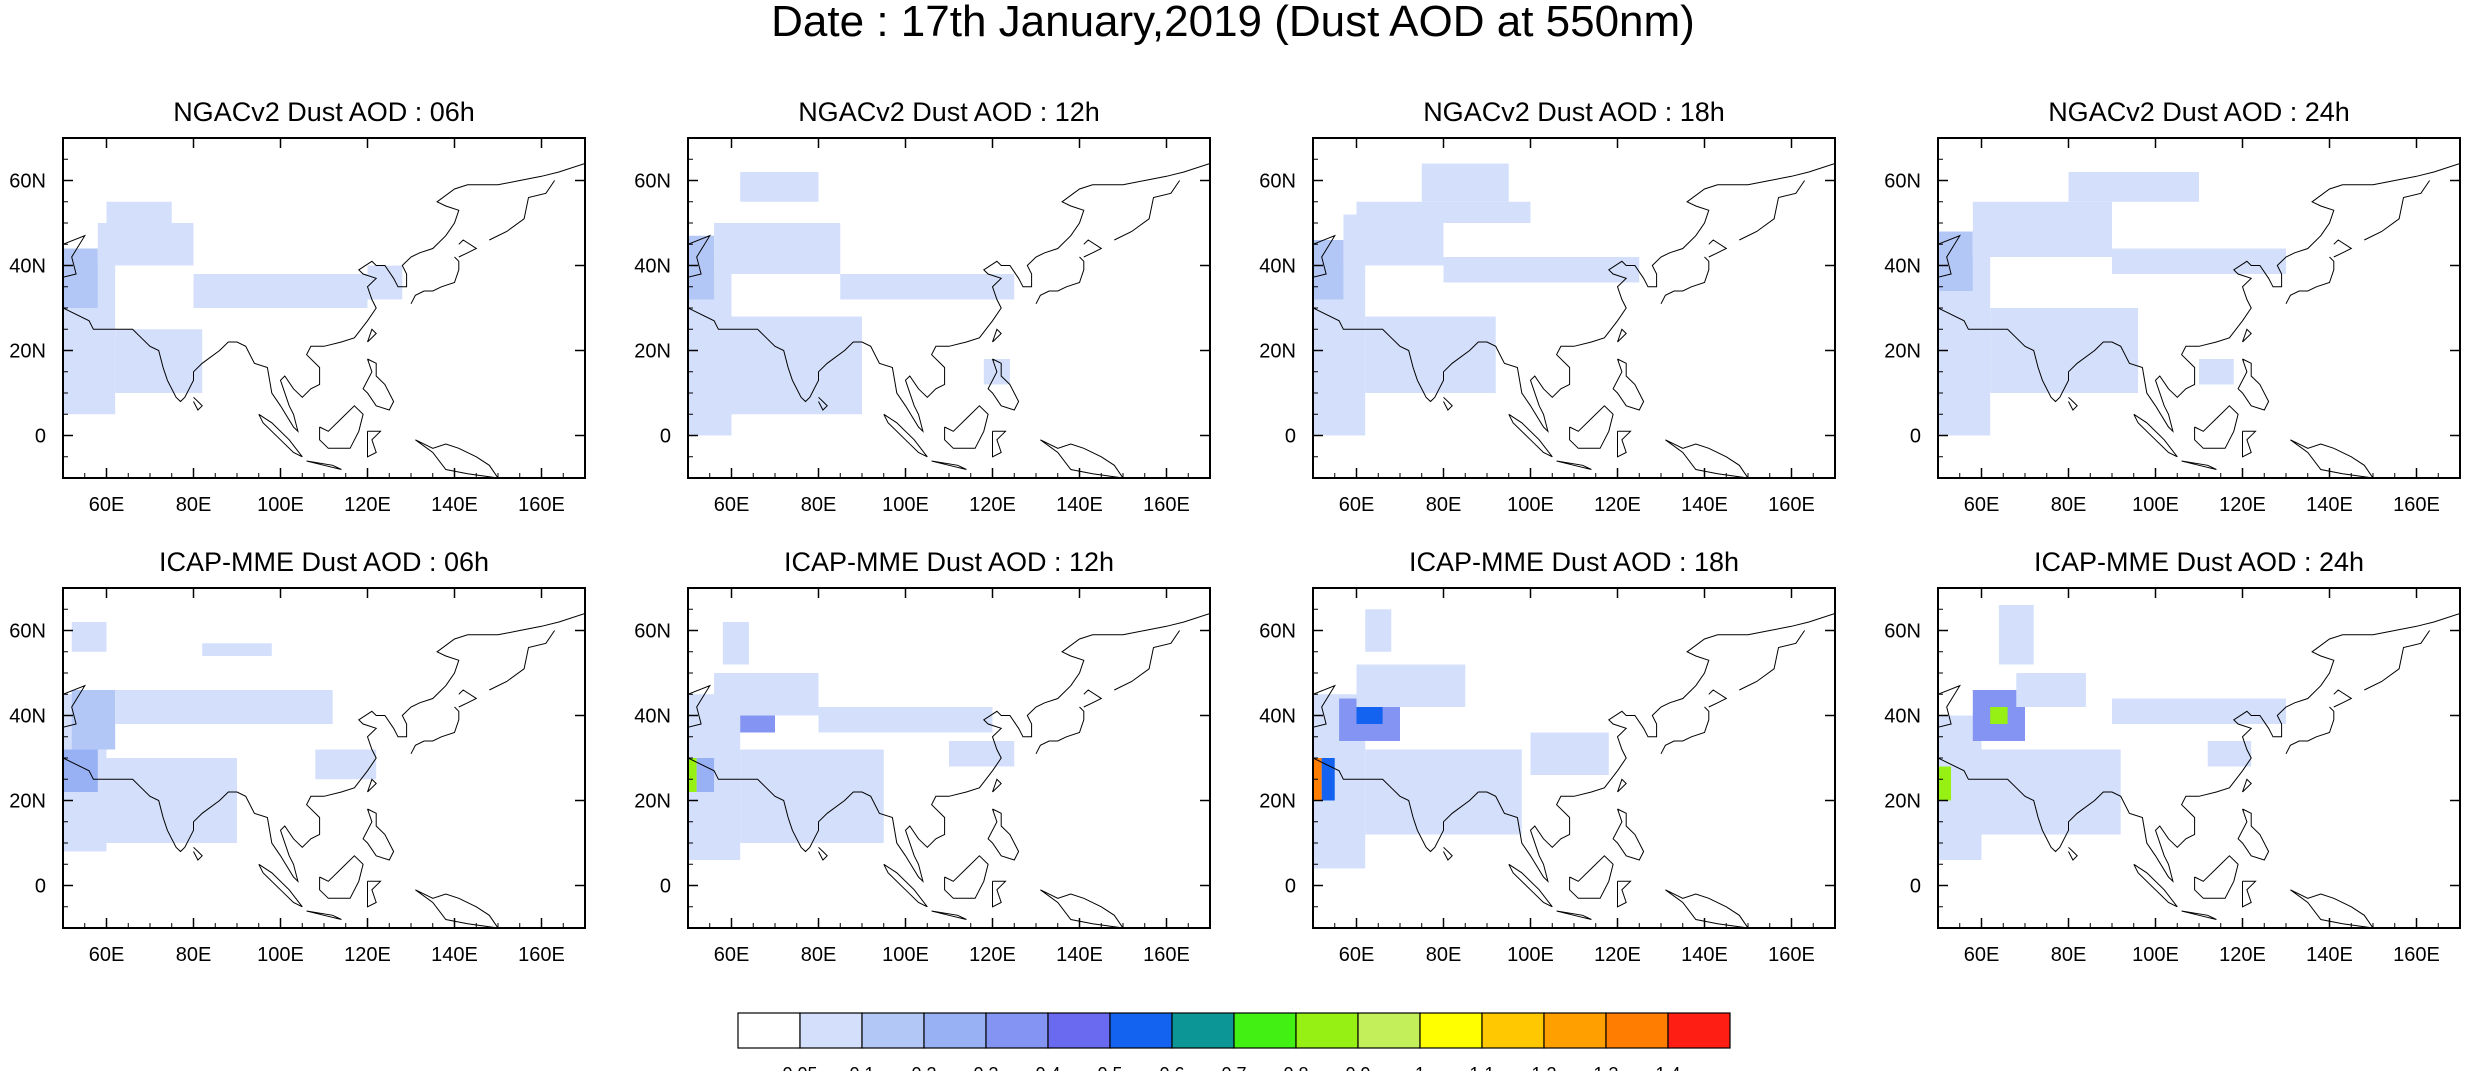 This screenshot has height=1071, width=2466. Describe the element at coordinates (799, 1067) in the screenshot. I see `colorbar-label: 0.05` at that location.